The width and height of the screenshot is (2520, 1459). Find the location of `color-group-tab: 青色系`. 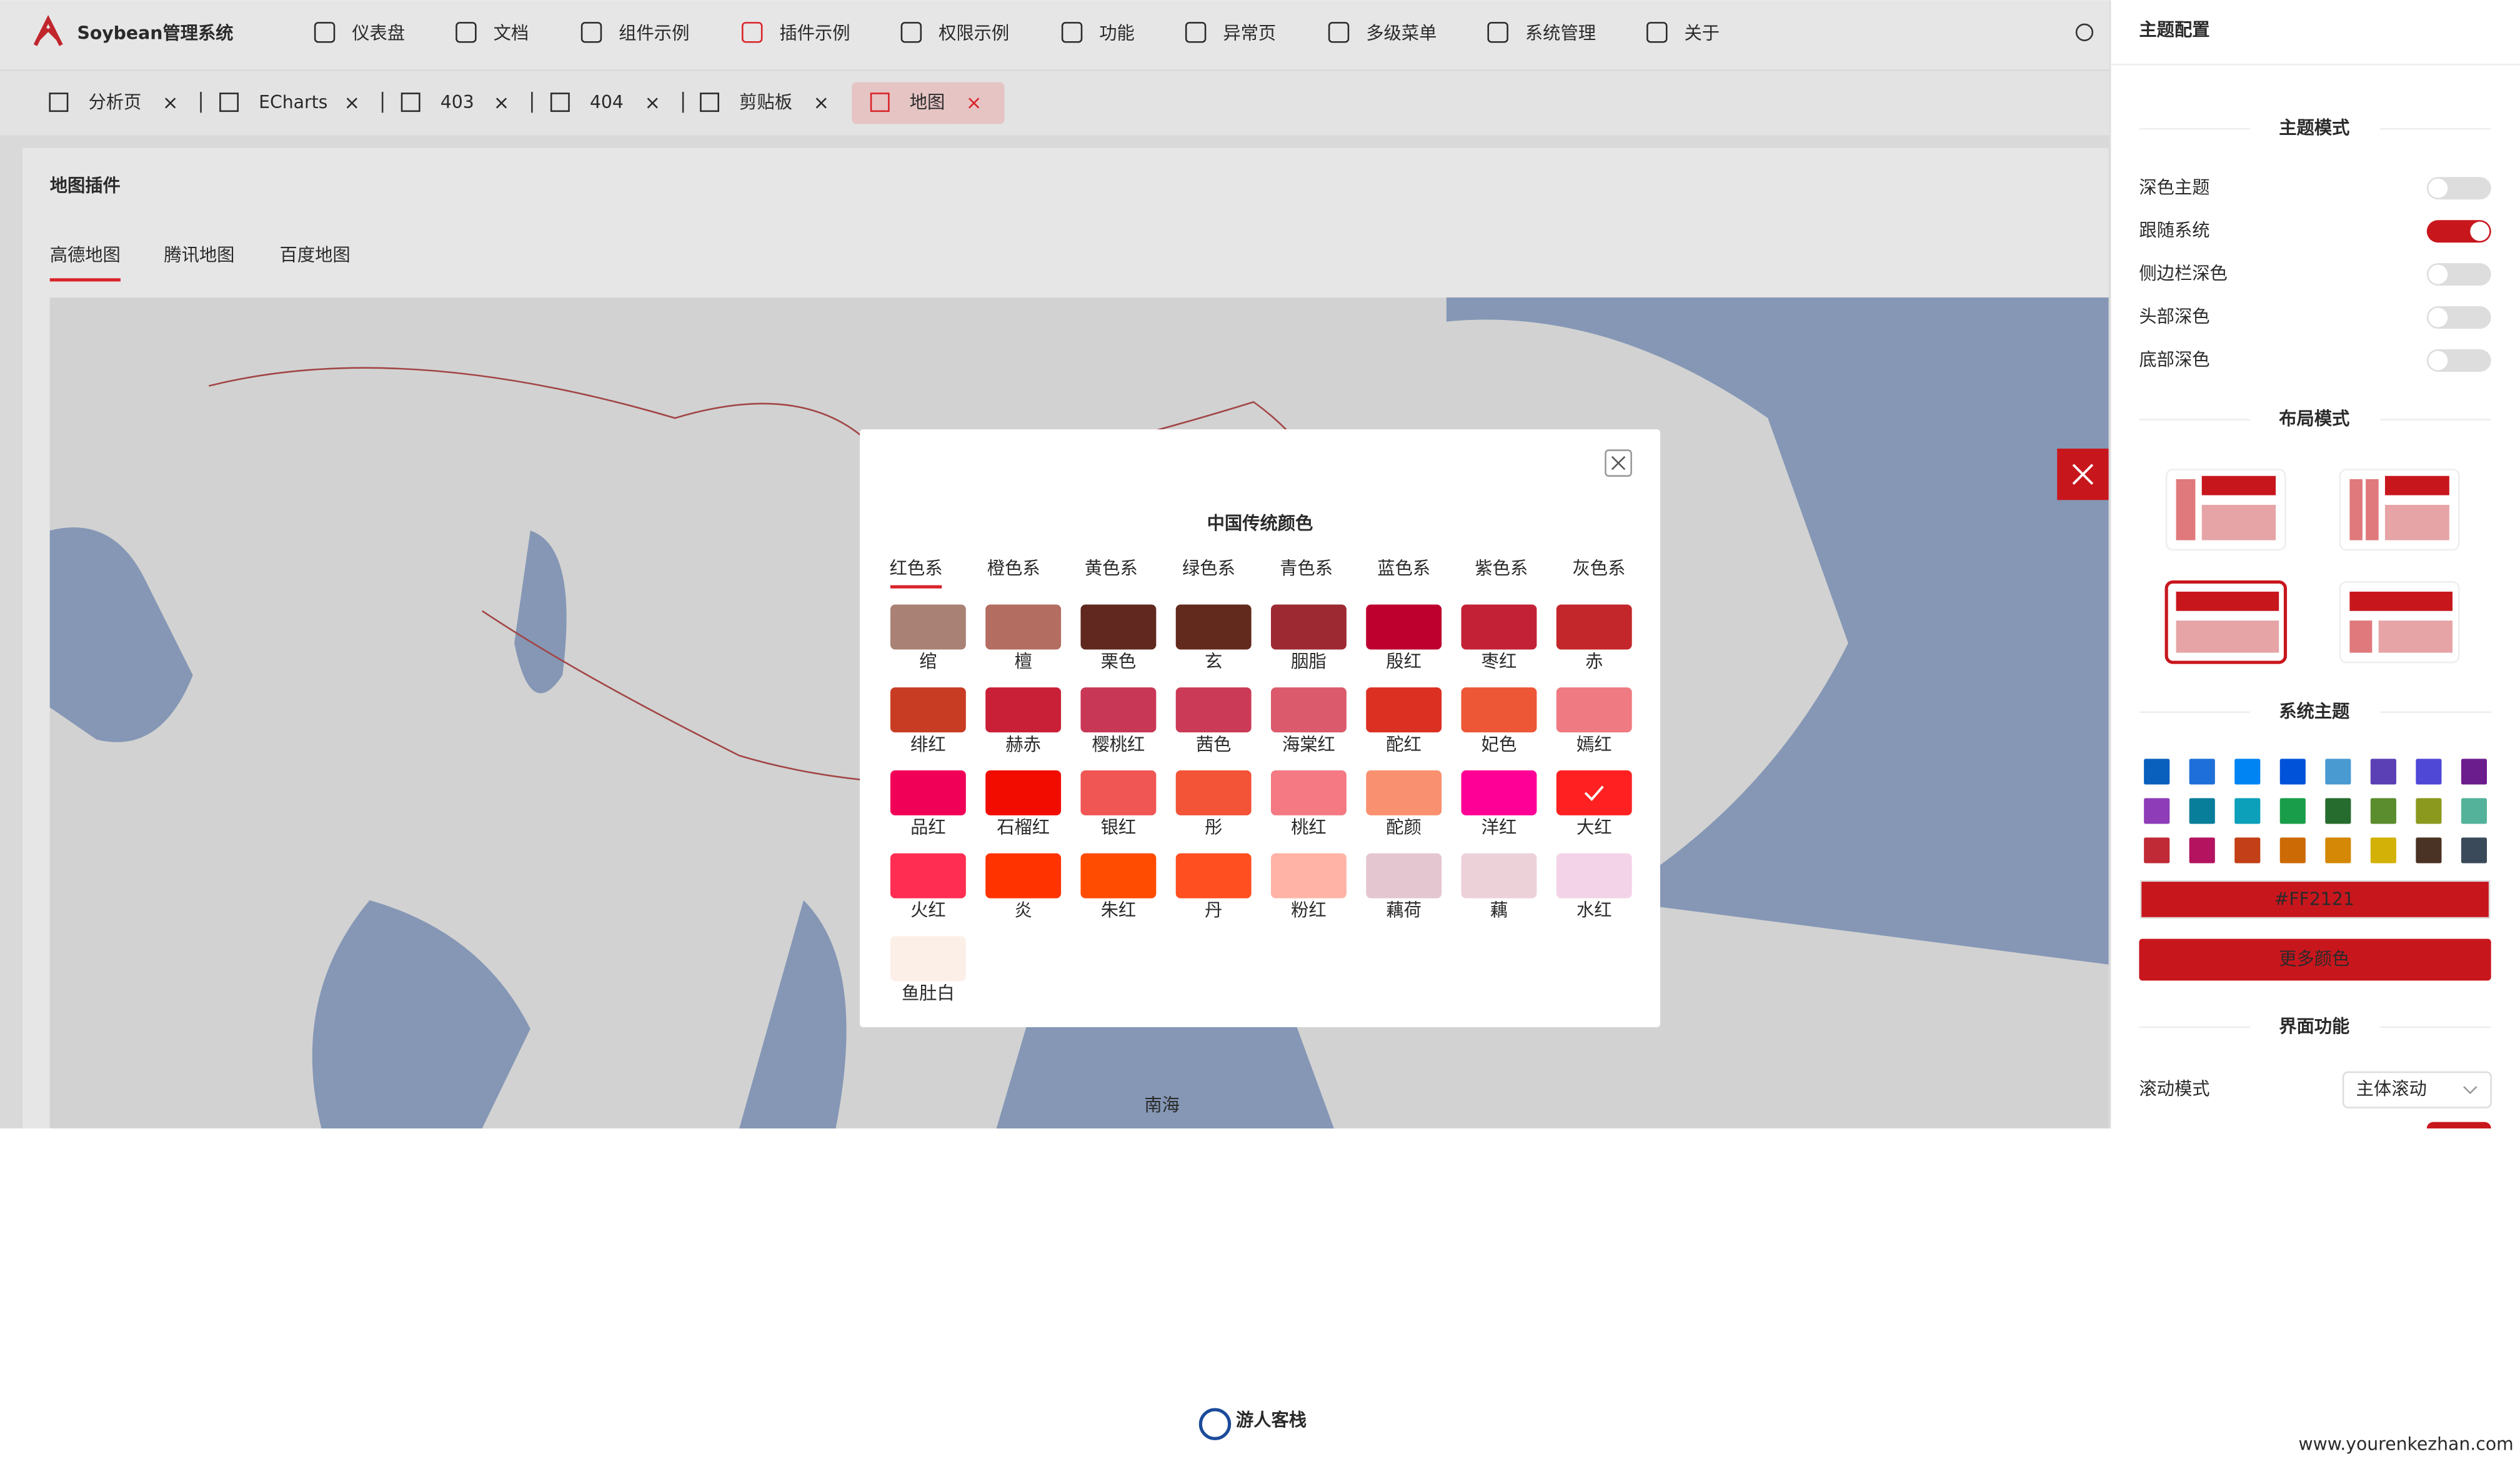

color-group-tab: 青色系 is located at coordinates (1307, 569).